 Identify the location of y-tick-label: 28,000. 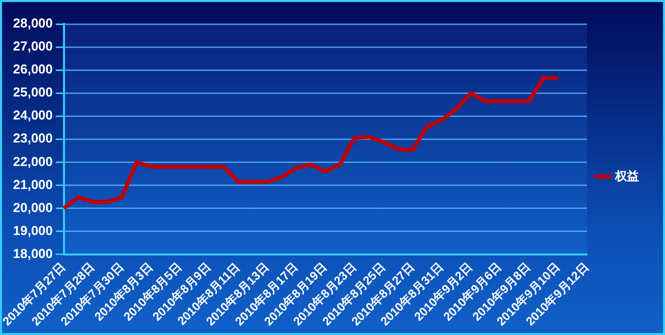
(32, 23).